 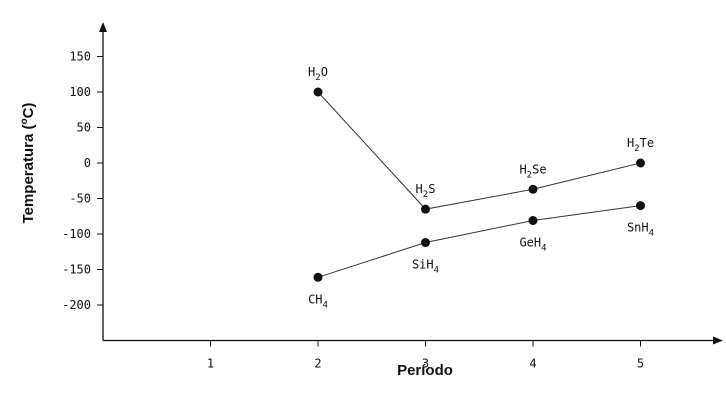 What do you see at coordinates (532, 171) in the screenshot?
I see `point-label: H2Se` at bounding box center [532, 171].